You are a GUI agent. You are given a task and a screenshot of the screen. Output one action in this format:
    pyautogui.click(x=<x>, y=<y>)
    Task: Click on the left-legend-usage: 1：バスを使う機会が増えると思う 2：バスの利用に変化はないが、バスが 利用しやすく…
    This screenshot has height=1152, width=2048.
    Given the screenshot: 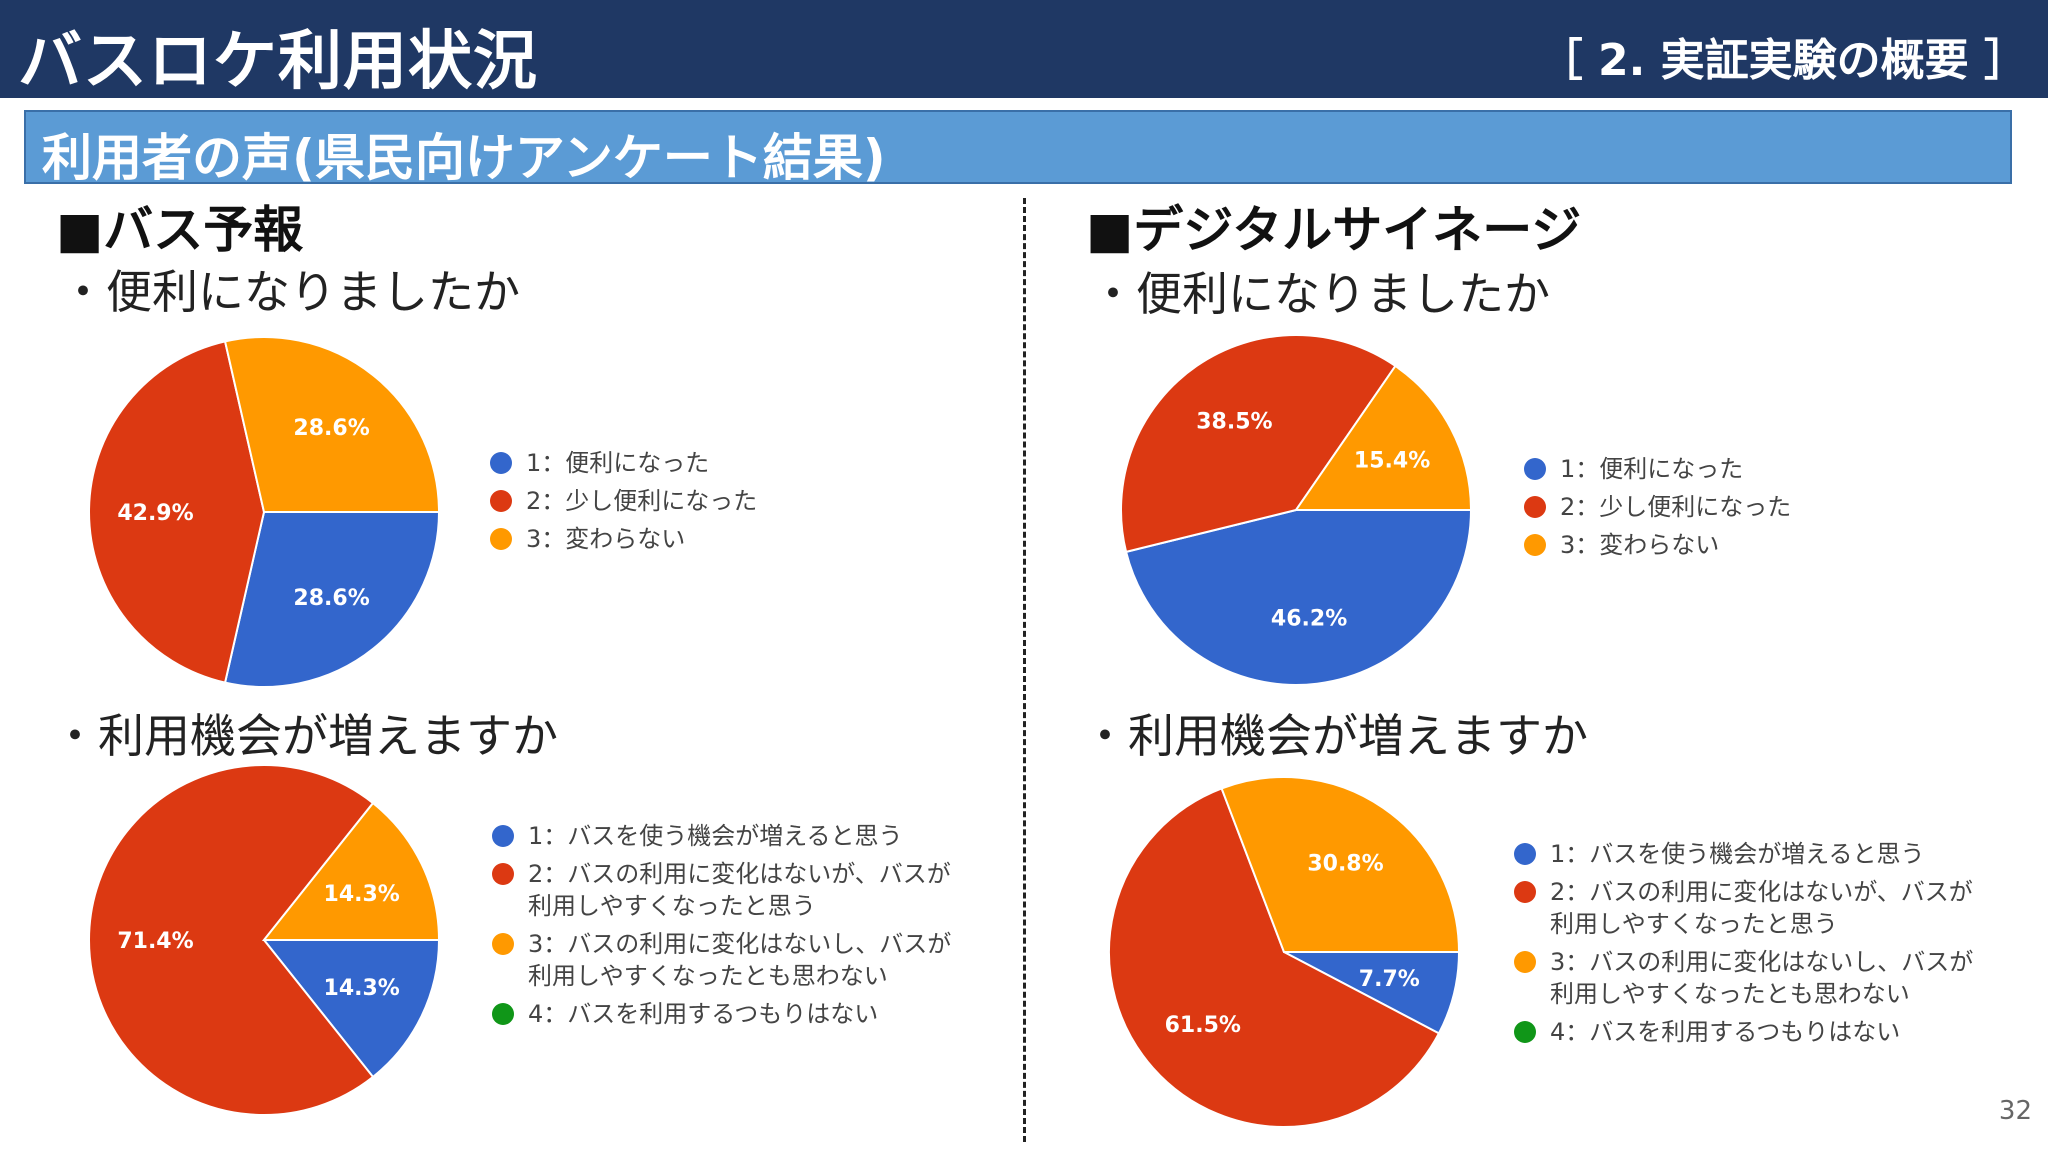 What is the action you would take?
    pyautogui.click(x=721, y=928)
    